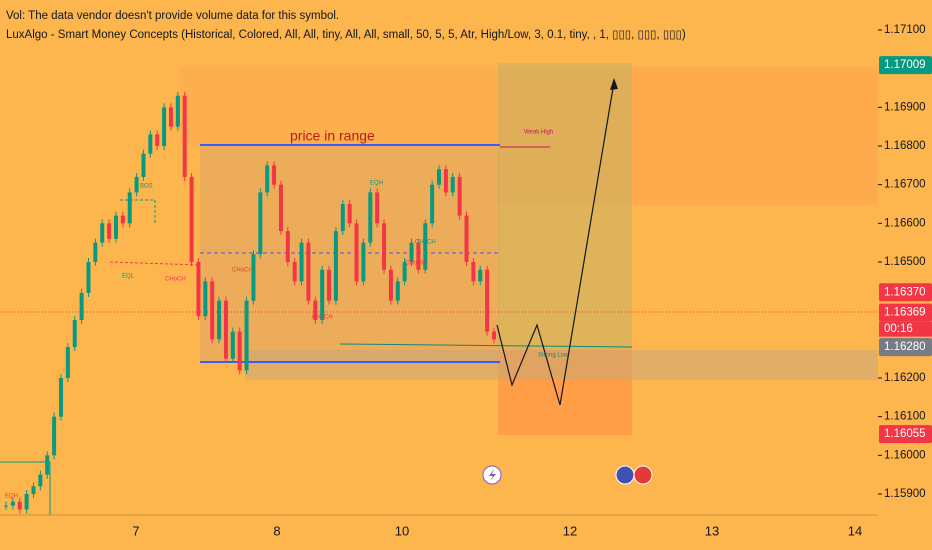 Image resolution: width=932 pixels, height=550 pixels. What do you see at coordinates (905, 313) in the screenshot?
I see `price-badge-label: 1.16369` at bounding box center [905, 313].